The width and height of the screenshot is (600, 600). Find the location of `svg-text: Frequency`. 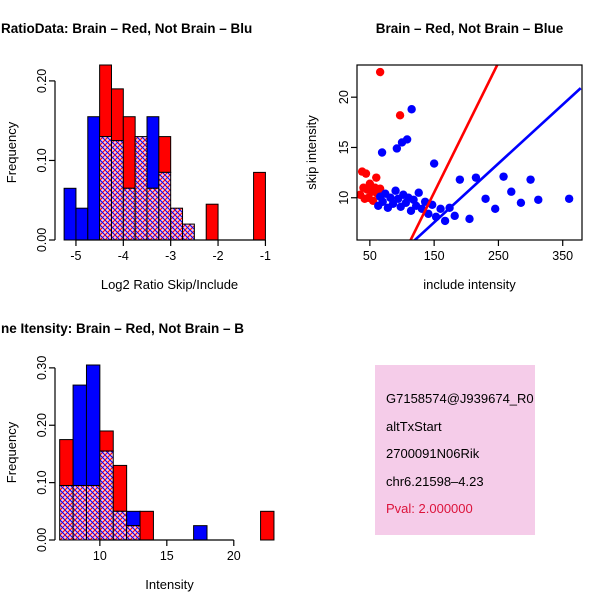

svg-text: Frequency is located at coordinates (11, 452).